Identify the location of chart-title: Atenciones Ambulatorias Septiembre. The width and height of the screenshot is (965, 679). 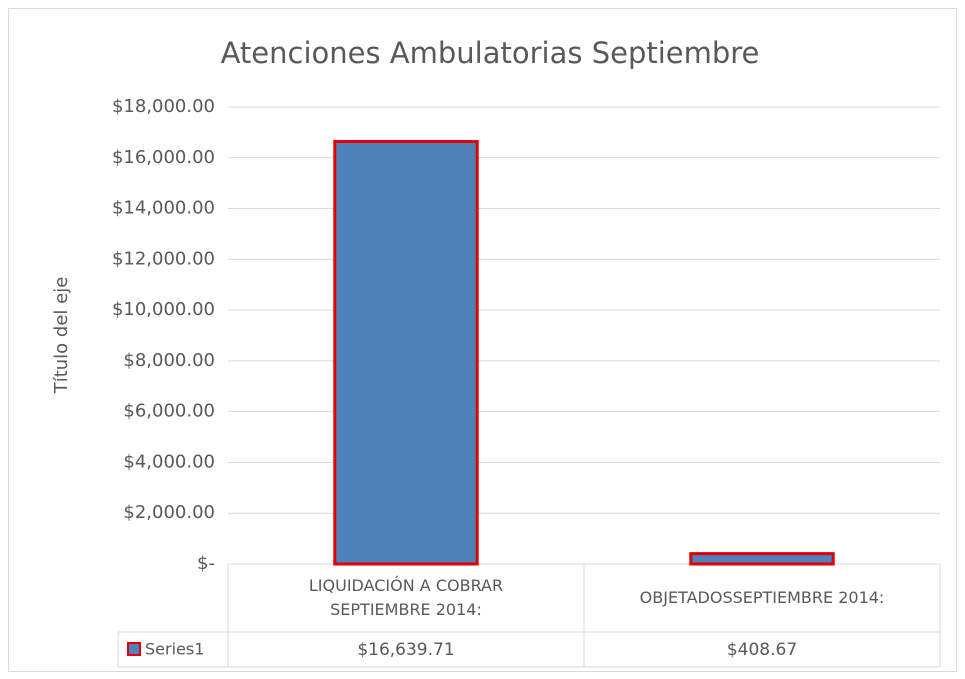
(490, 53).